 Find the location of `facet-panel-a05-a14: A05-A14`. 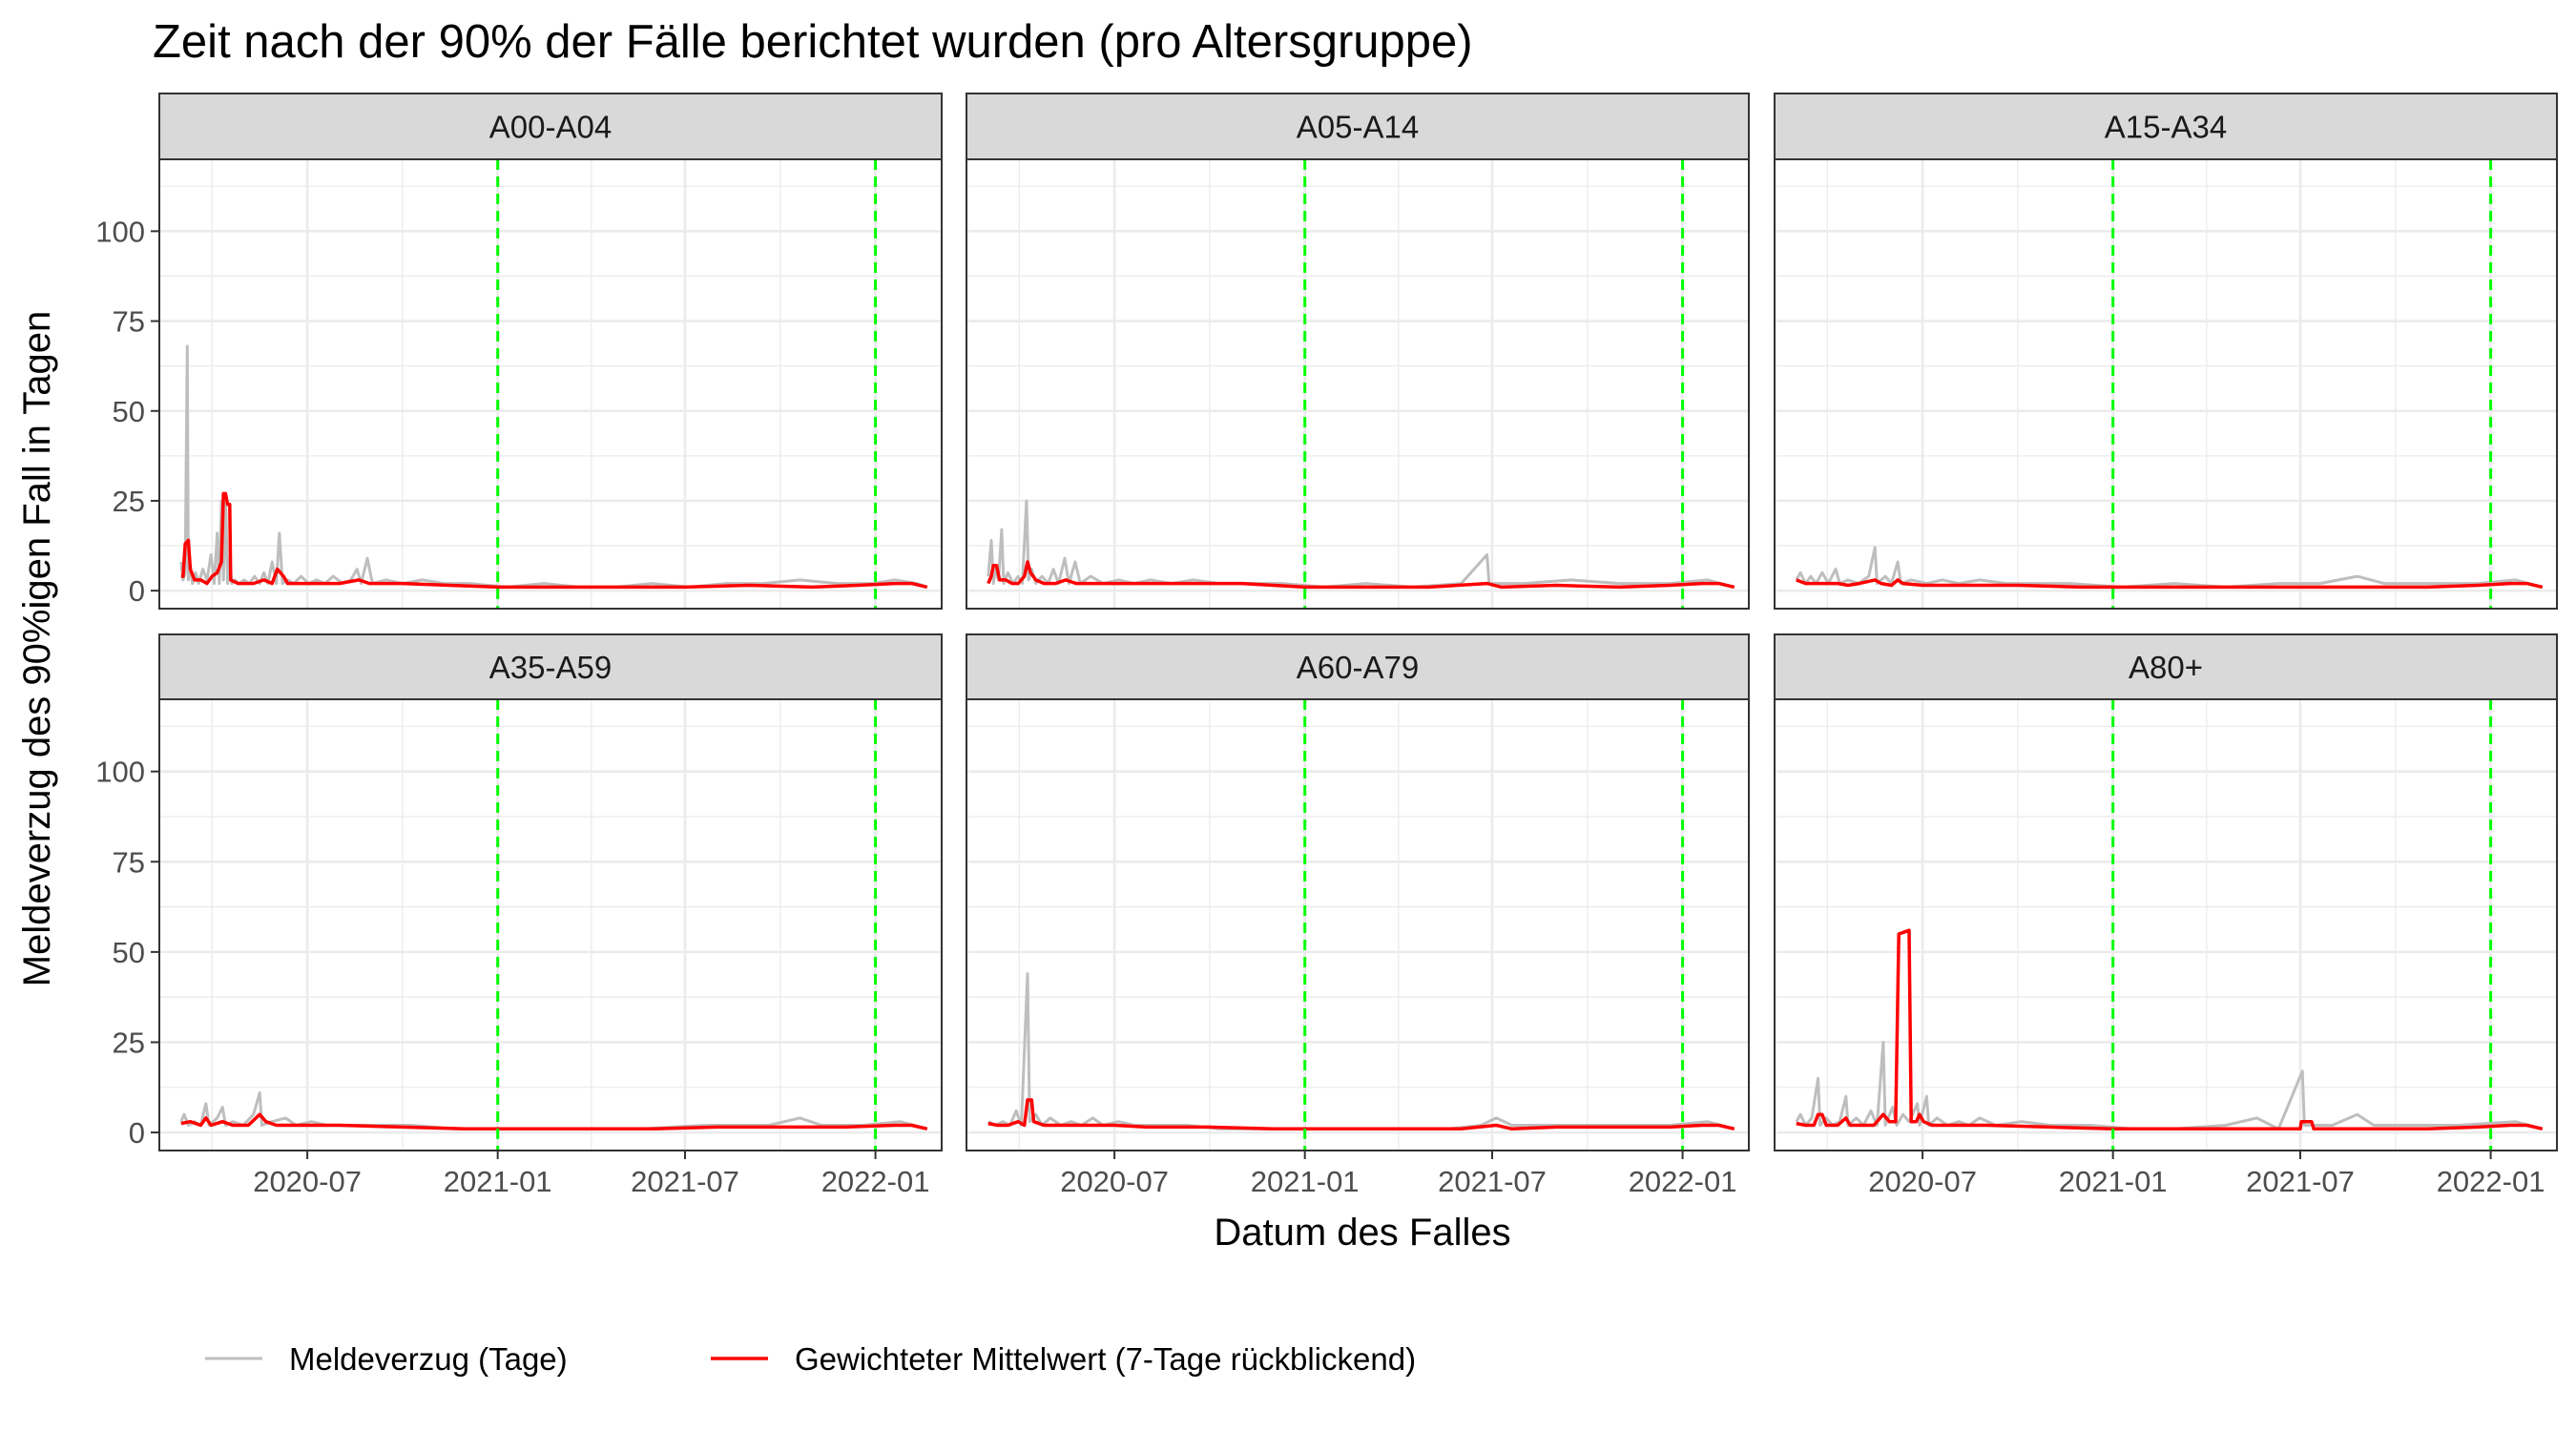

facet-panel-a05-a14: A05-A14 is located at coordinates (1372, 351).